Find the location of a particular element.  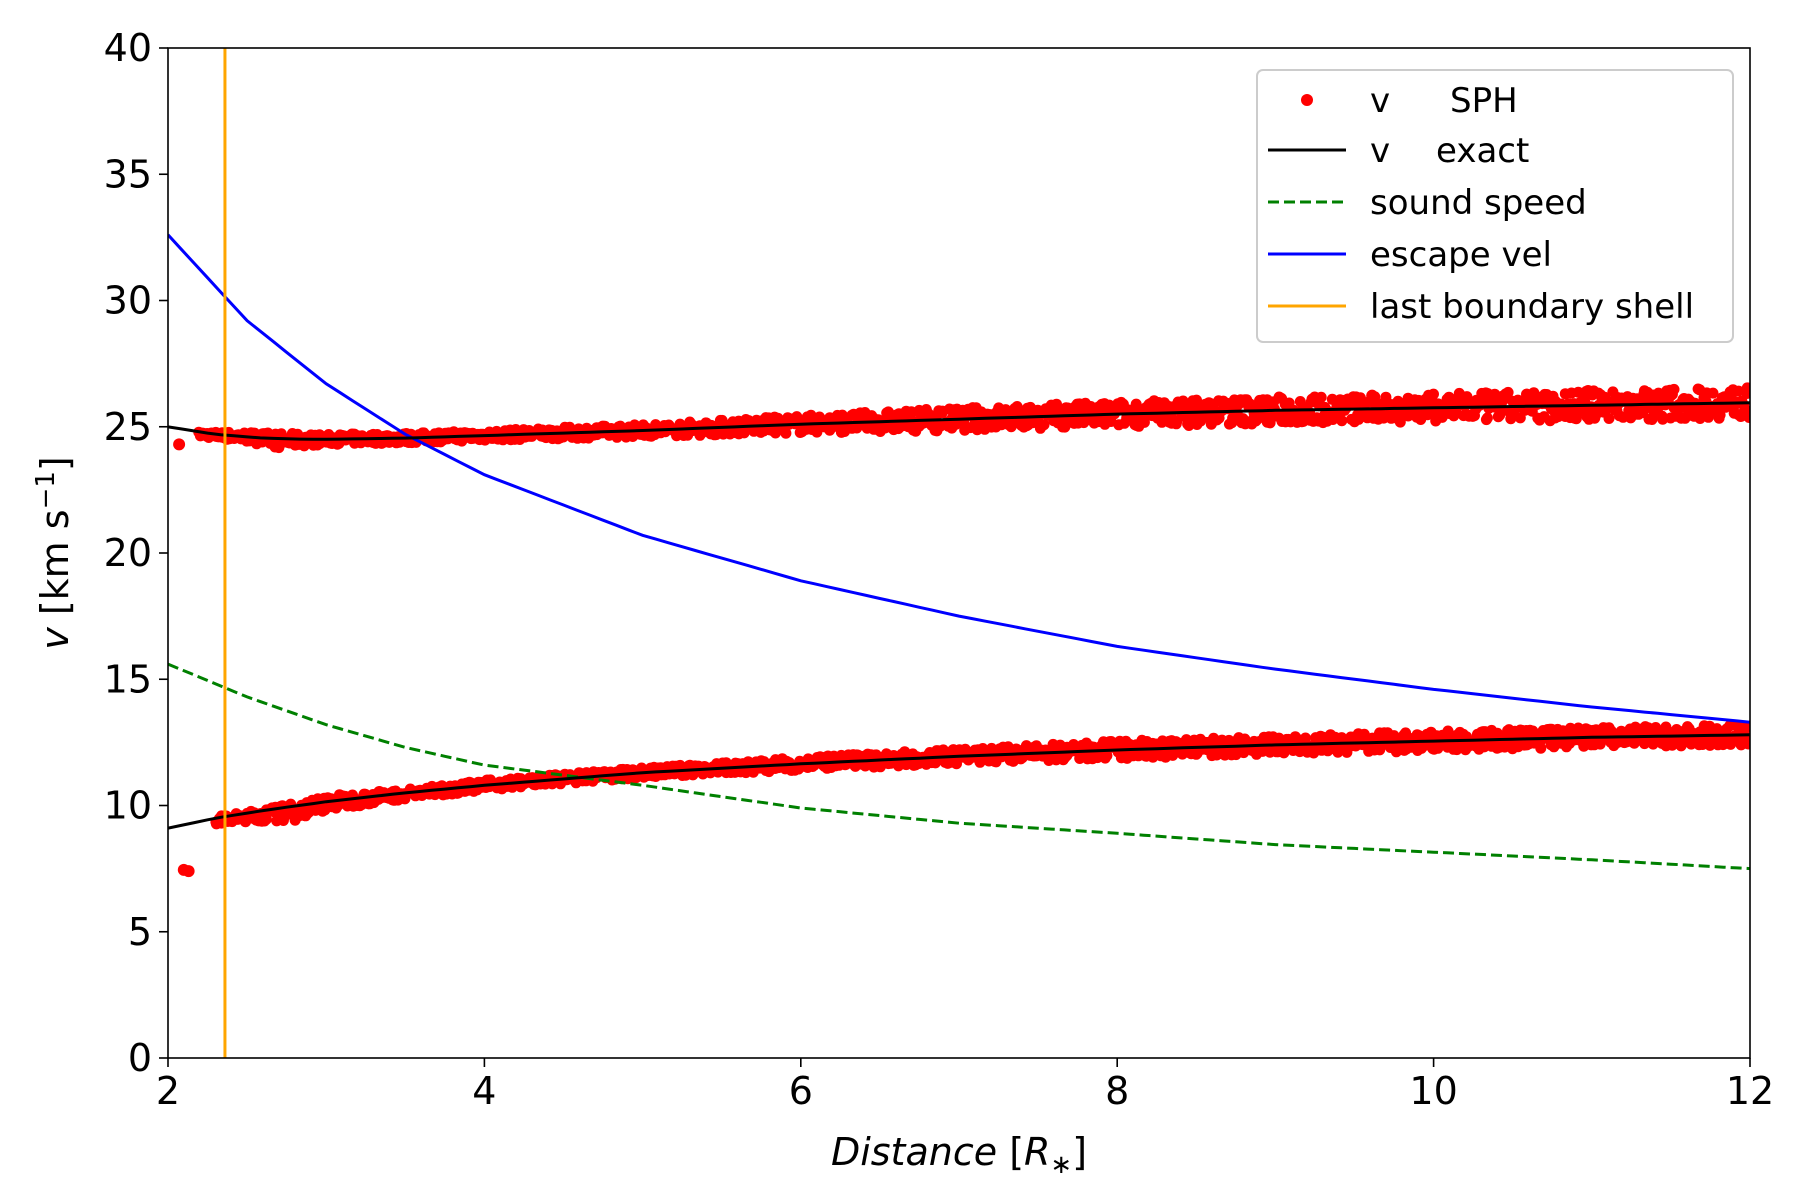

y-axis-label-close: ] is located at coordinates (55, 463).